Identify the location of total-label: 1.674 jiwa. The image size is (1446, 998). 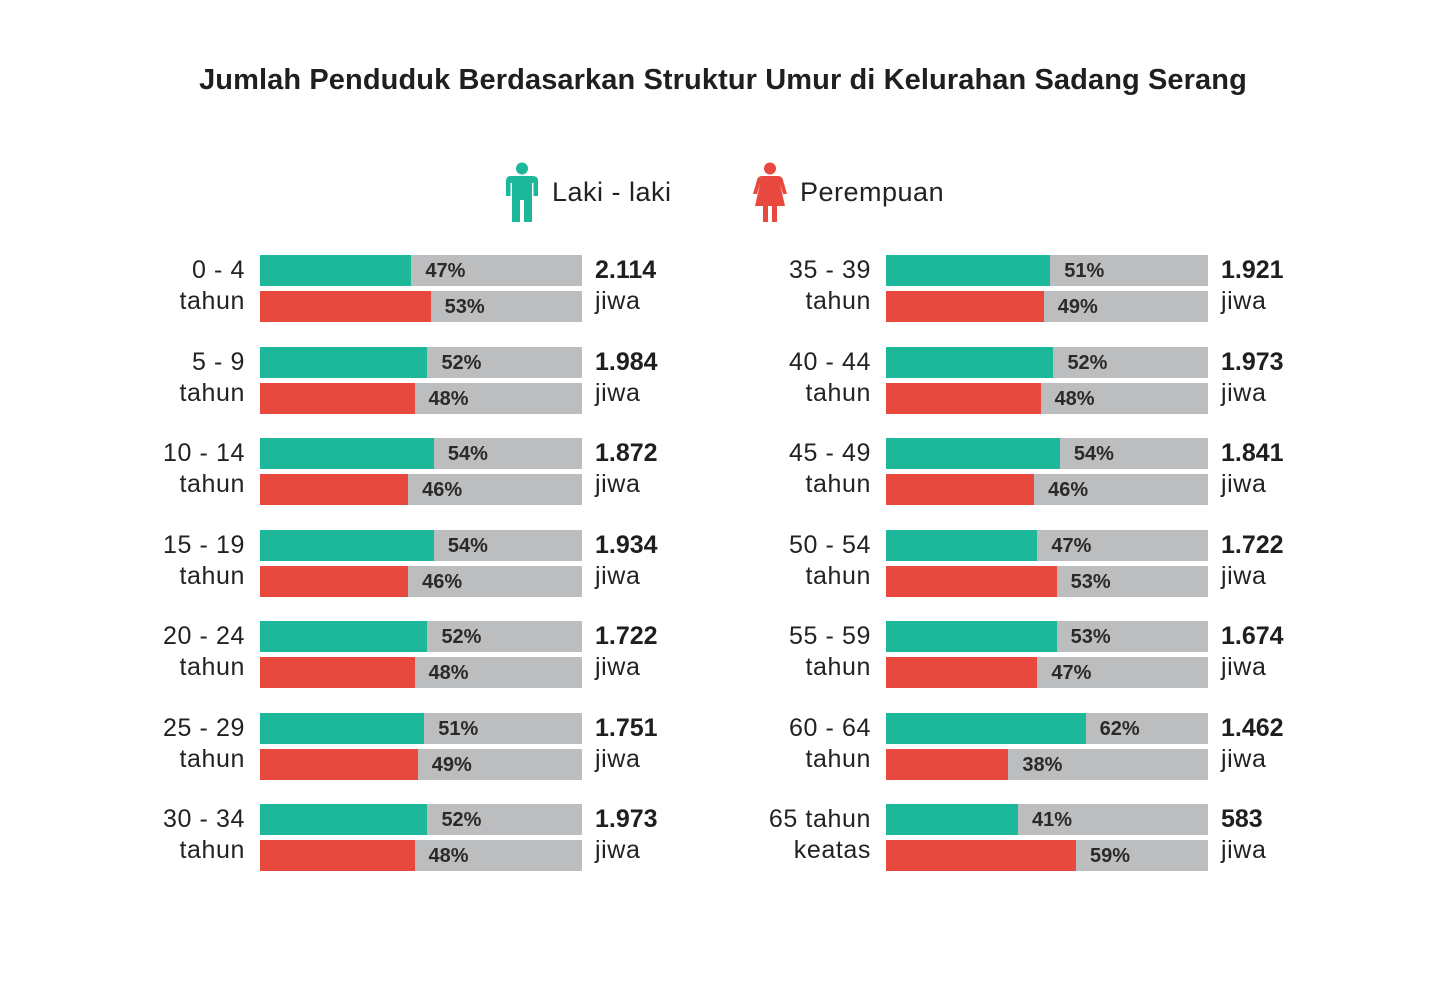
(1252, 652).